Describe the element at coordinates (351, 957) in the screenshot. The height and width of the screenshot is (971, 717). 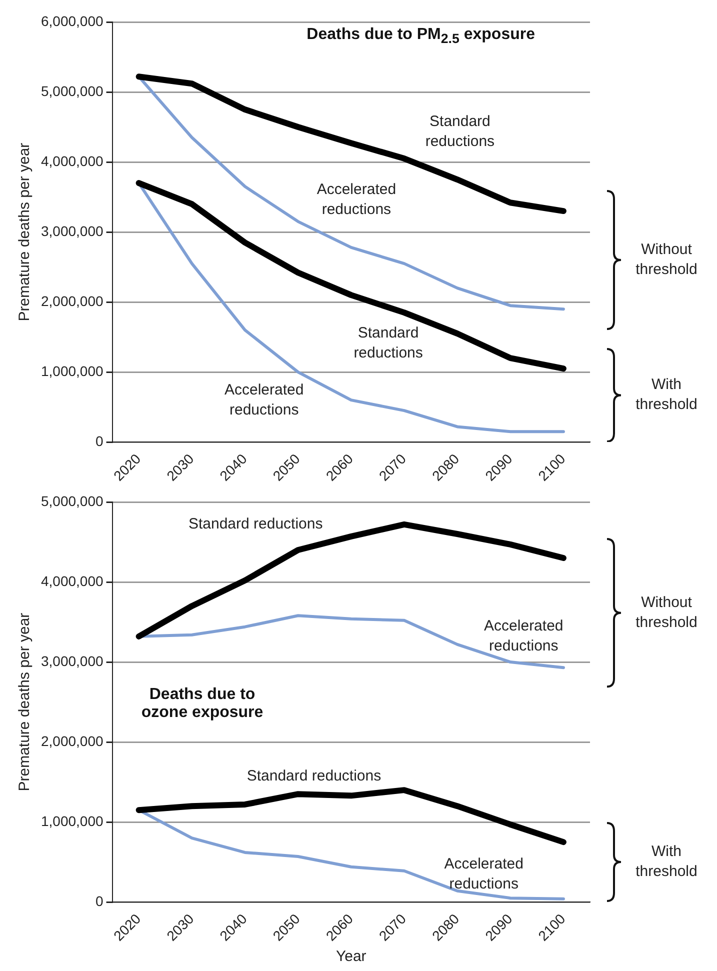
I see `x-axis-title: Year` at that location.